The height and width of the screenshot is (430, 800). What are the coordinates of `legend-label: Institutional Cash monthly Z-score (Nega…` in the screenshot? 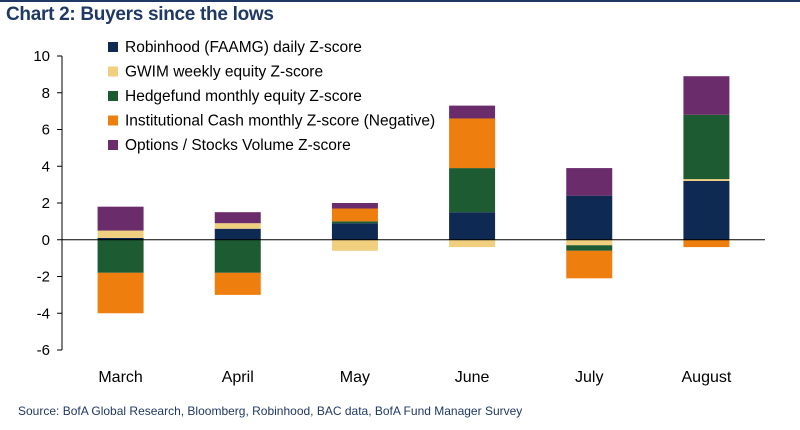 It's located at (280, 121).